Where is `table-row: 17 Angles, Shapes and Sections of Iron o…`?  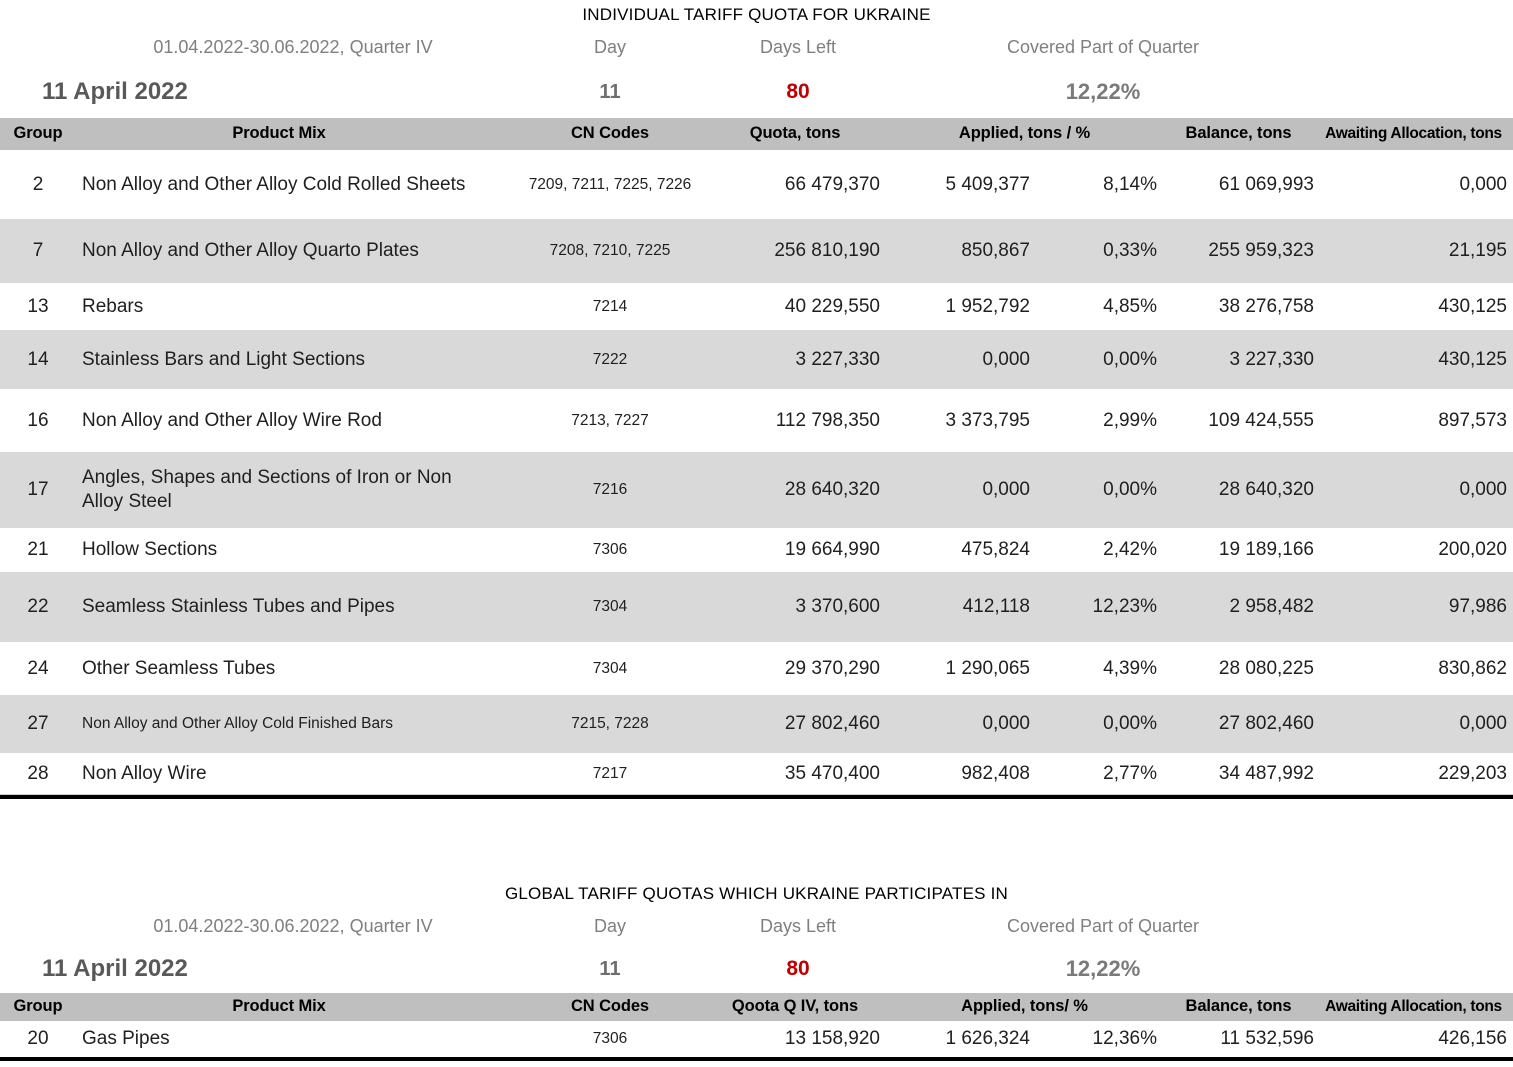
table-row: 17 Angles, Shapes and Sections of Iron o… is located at coordinates (756, 490).